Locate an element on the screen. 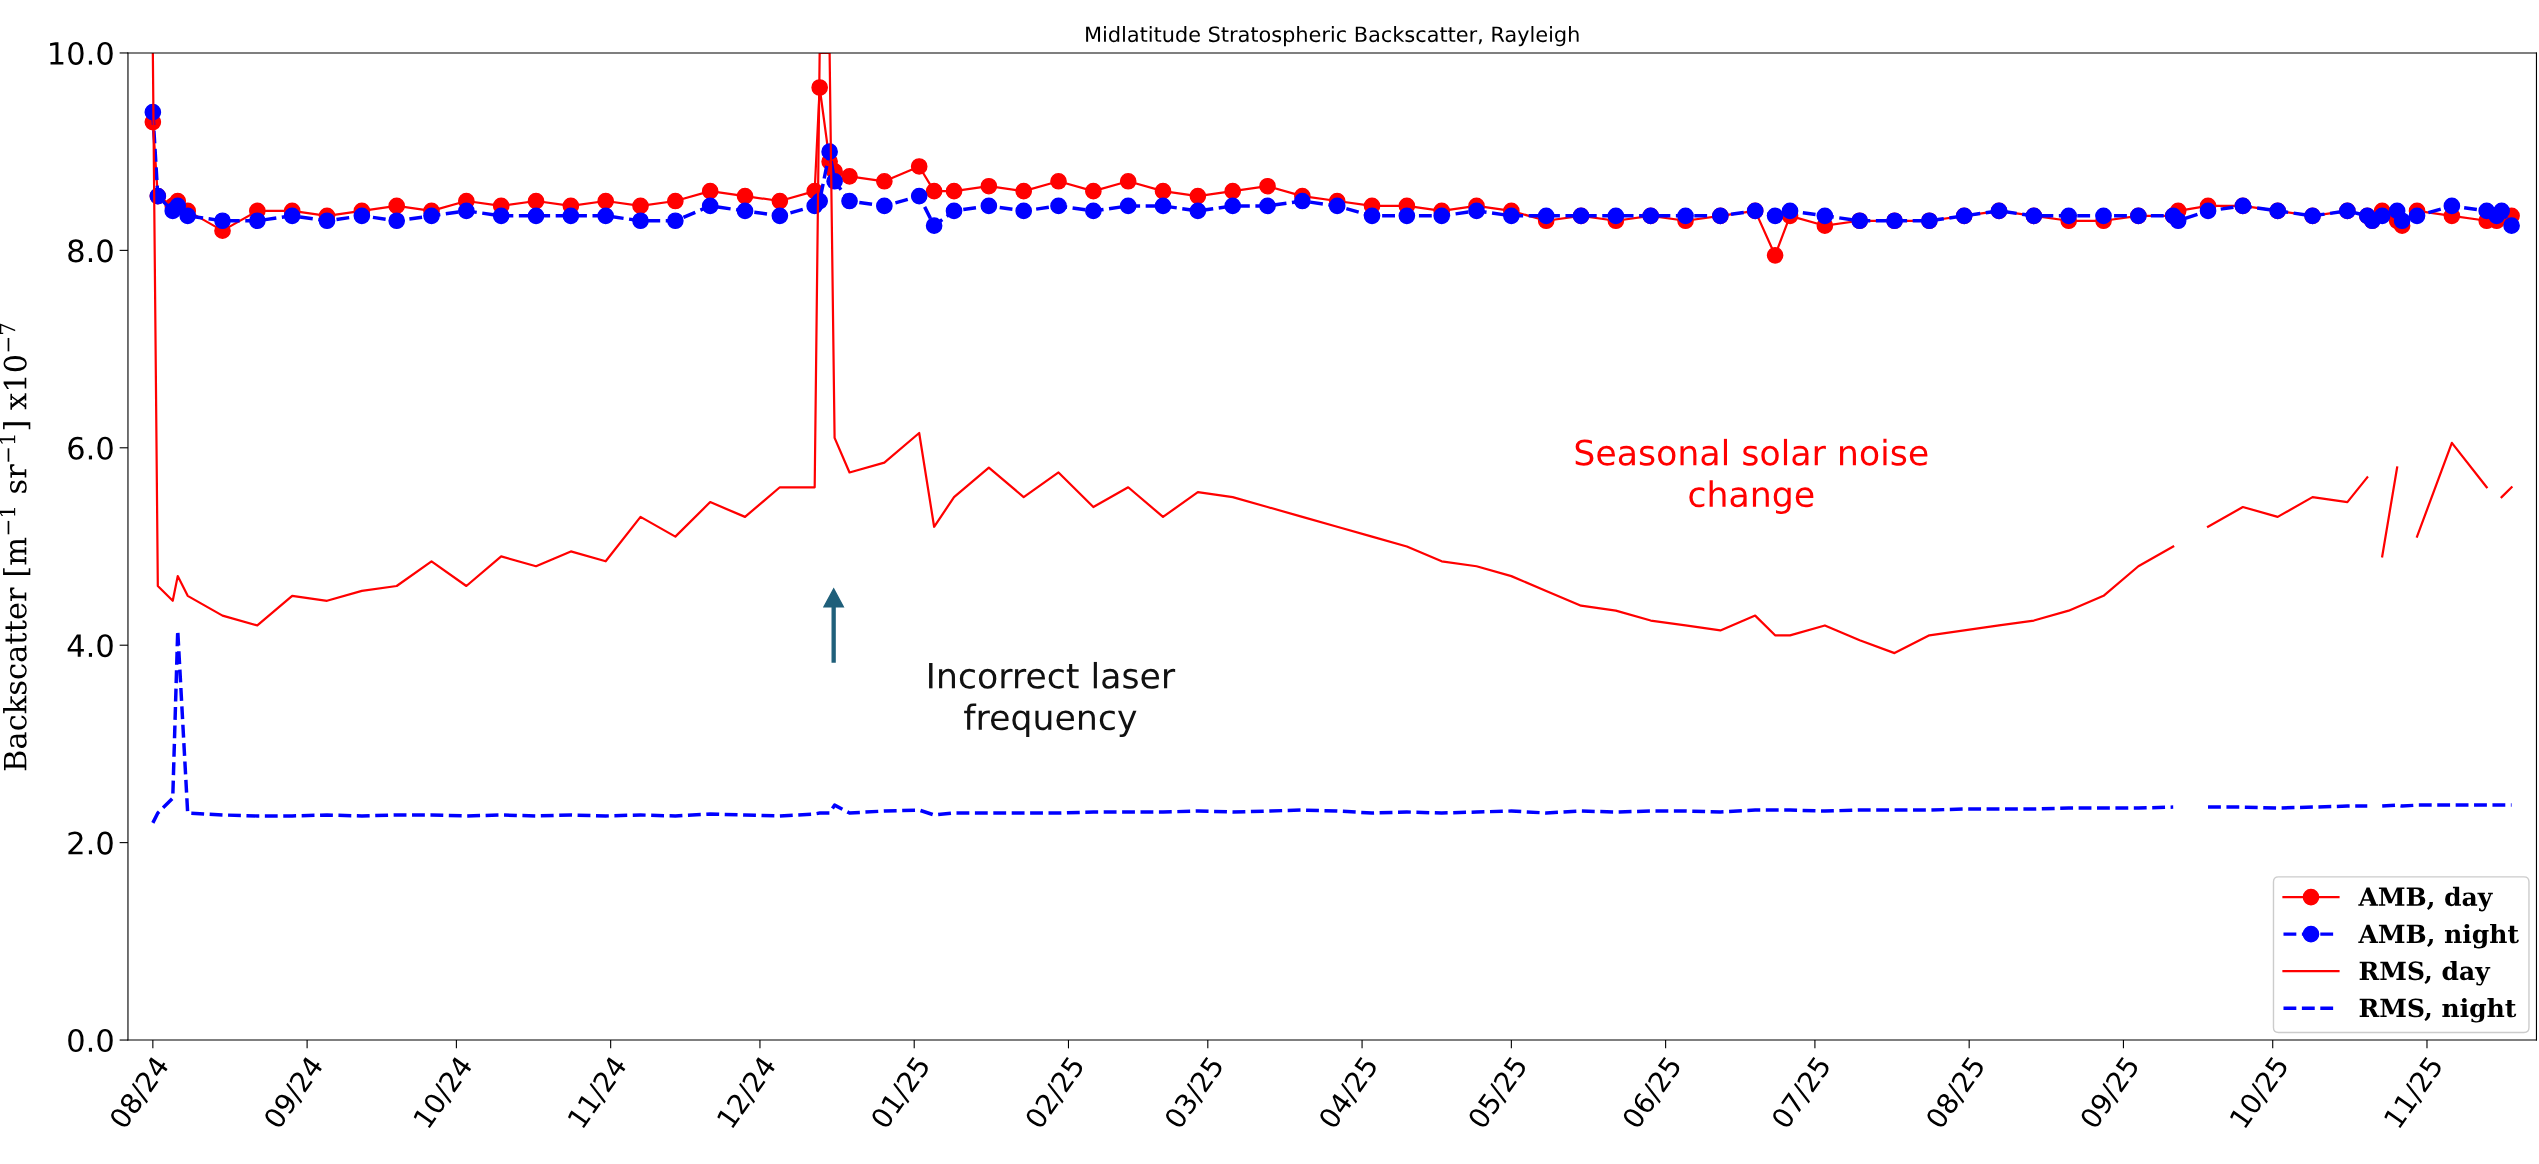 This screenshot has height=1164, width=2539. y-tick-label: 2.0 is located at coordinates (90, 843).